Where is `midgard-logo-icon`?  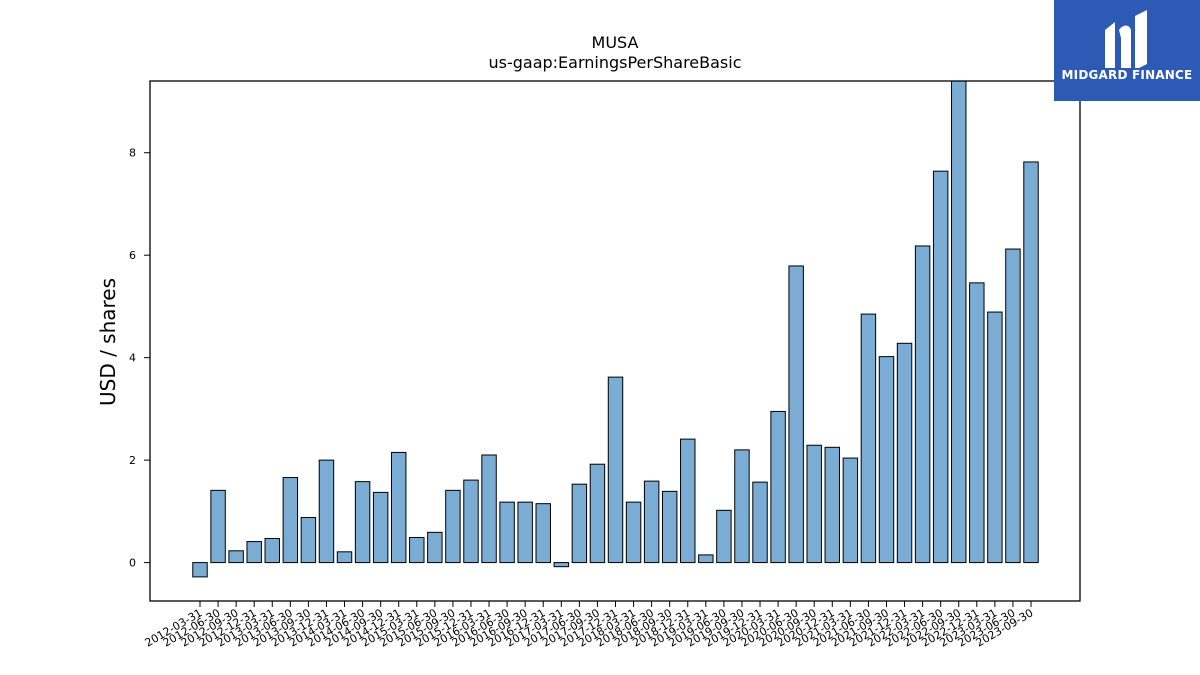
midgard-logo-icon is located at coordinates (1126, 39).